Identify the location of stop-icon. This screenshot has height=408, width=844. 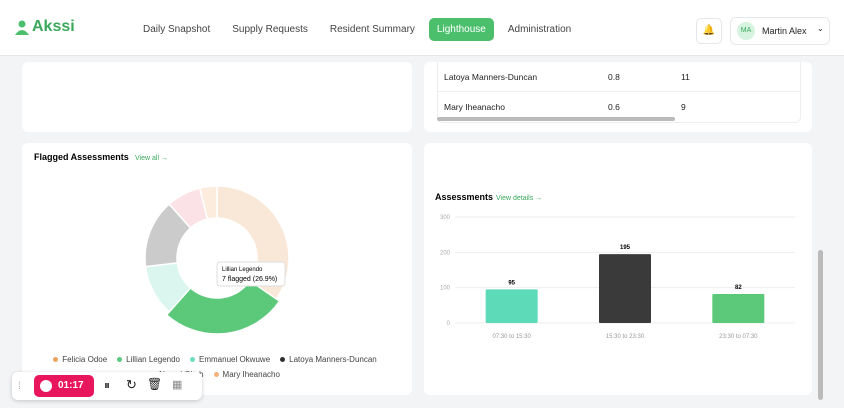
(46, 386).